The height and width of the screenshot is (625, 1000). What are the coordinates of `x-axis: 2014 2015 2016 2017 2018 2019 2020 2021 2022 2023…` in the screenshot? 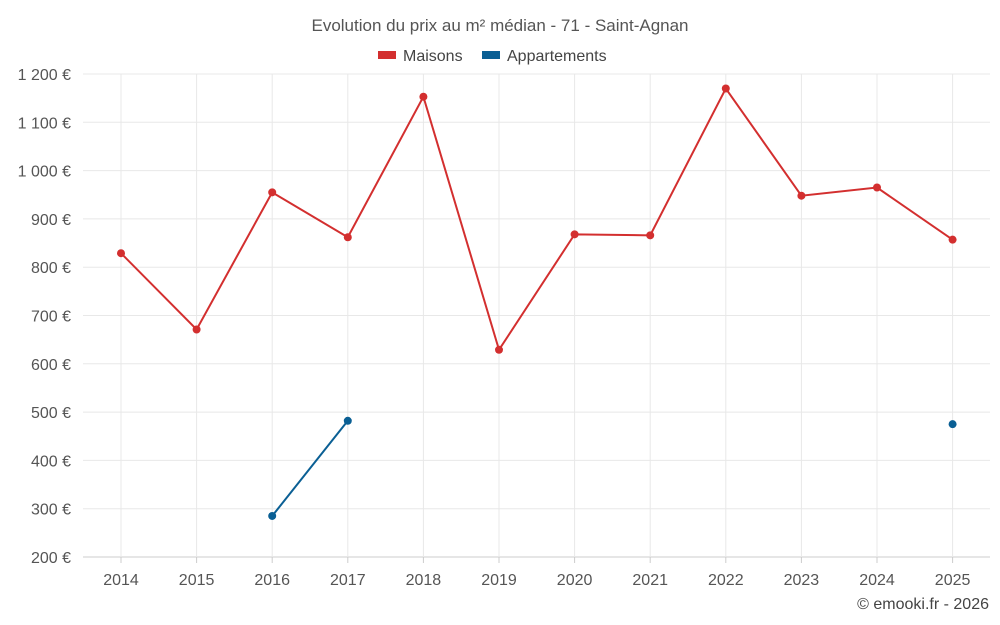 It's located at (536, 580).